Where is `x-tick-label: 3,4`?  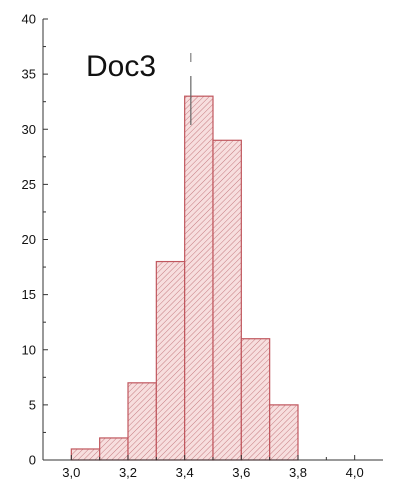
x-tick-label: 3,4 is located at coordinates (185, 472).